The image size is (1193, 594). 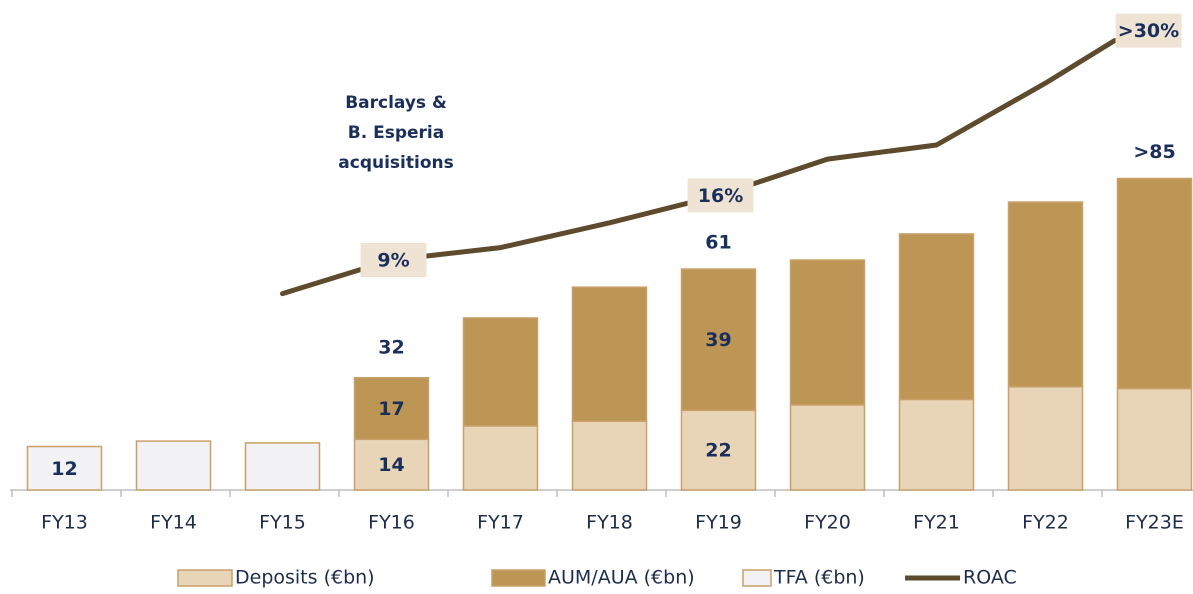 I want to click on x-tick-label: FY15, so click(x=282, y=523).